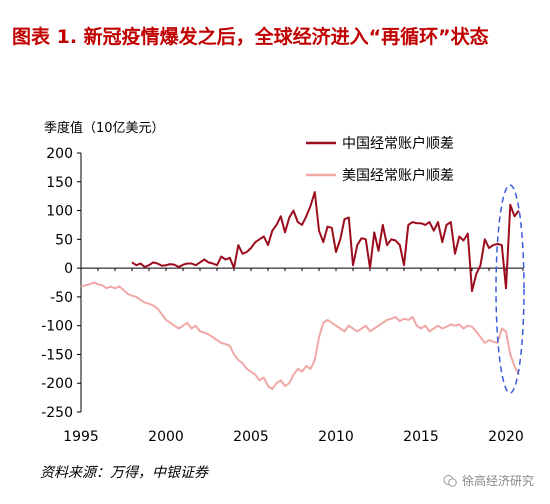 Image resolution: width=550 pixels, height=504 pixels. What do you see at coordinates (104, 128) in the screenshot?
I see `y-axis-label: 季度值（10亿美元）` at bounding box center [104, 128].